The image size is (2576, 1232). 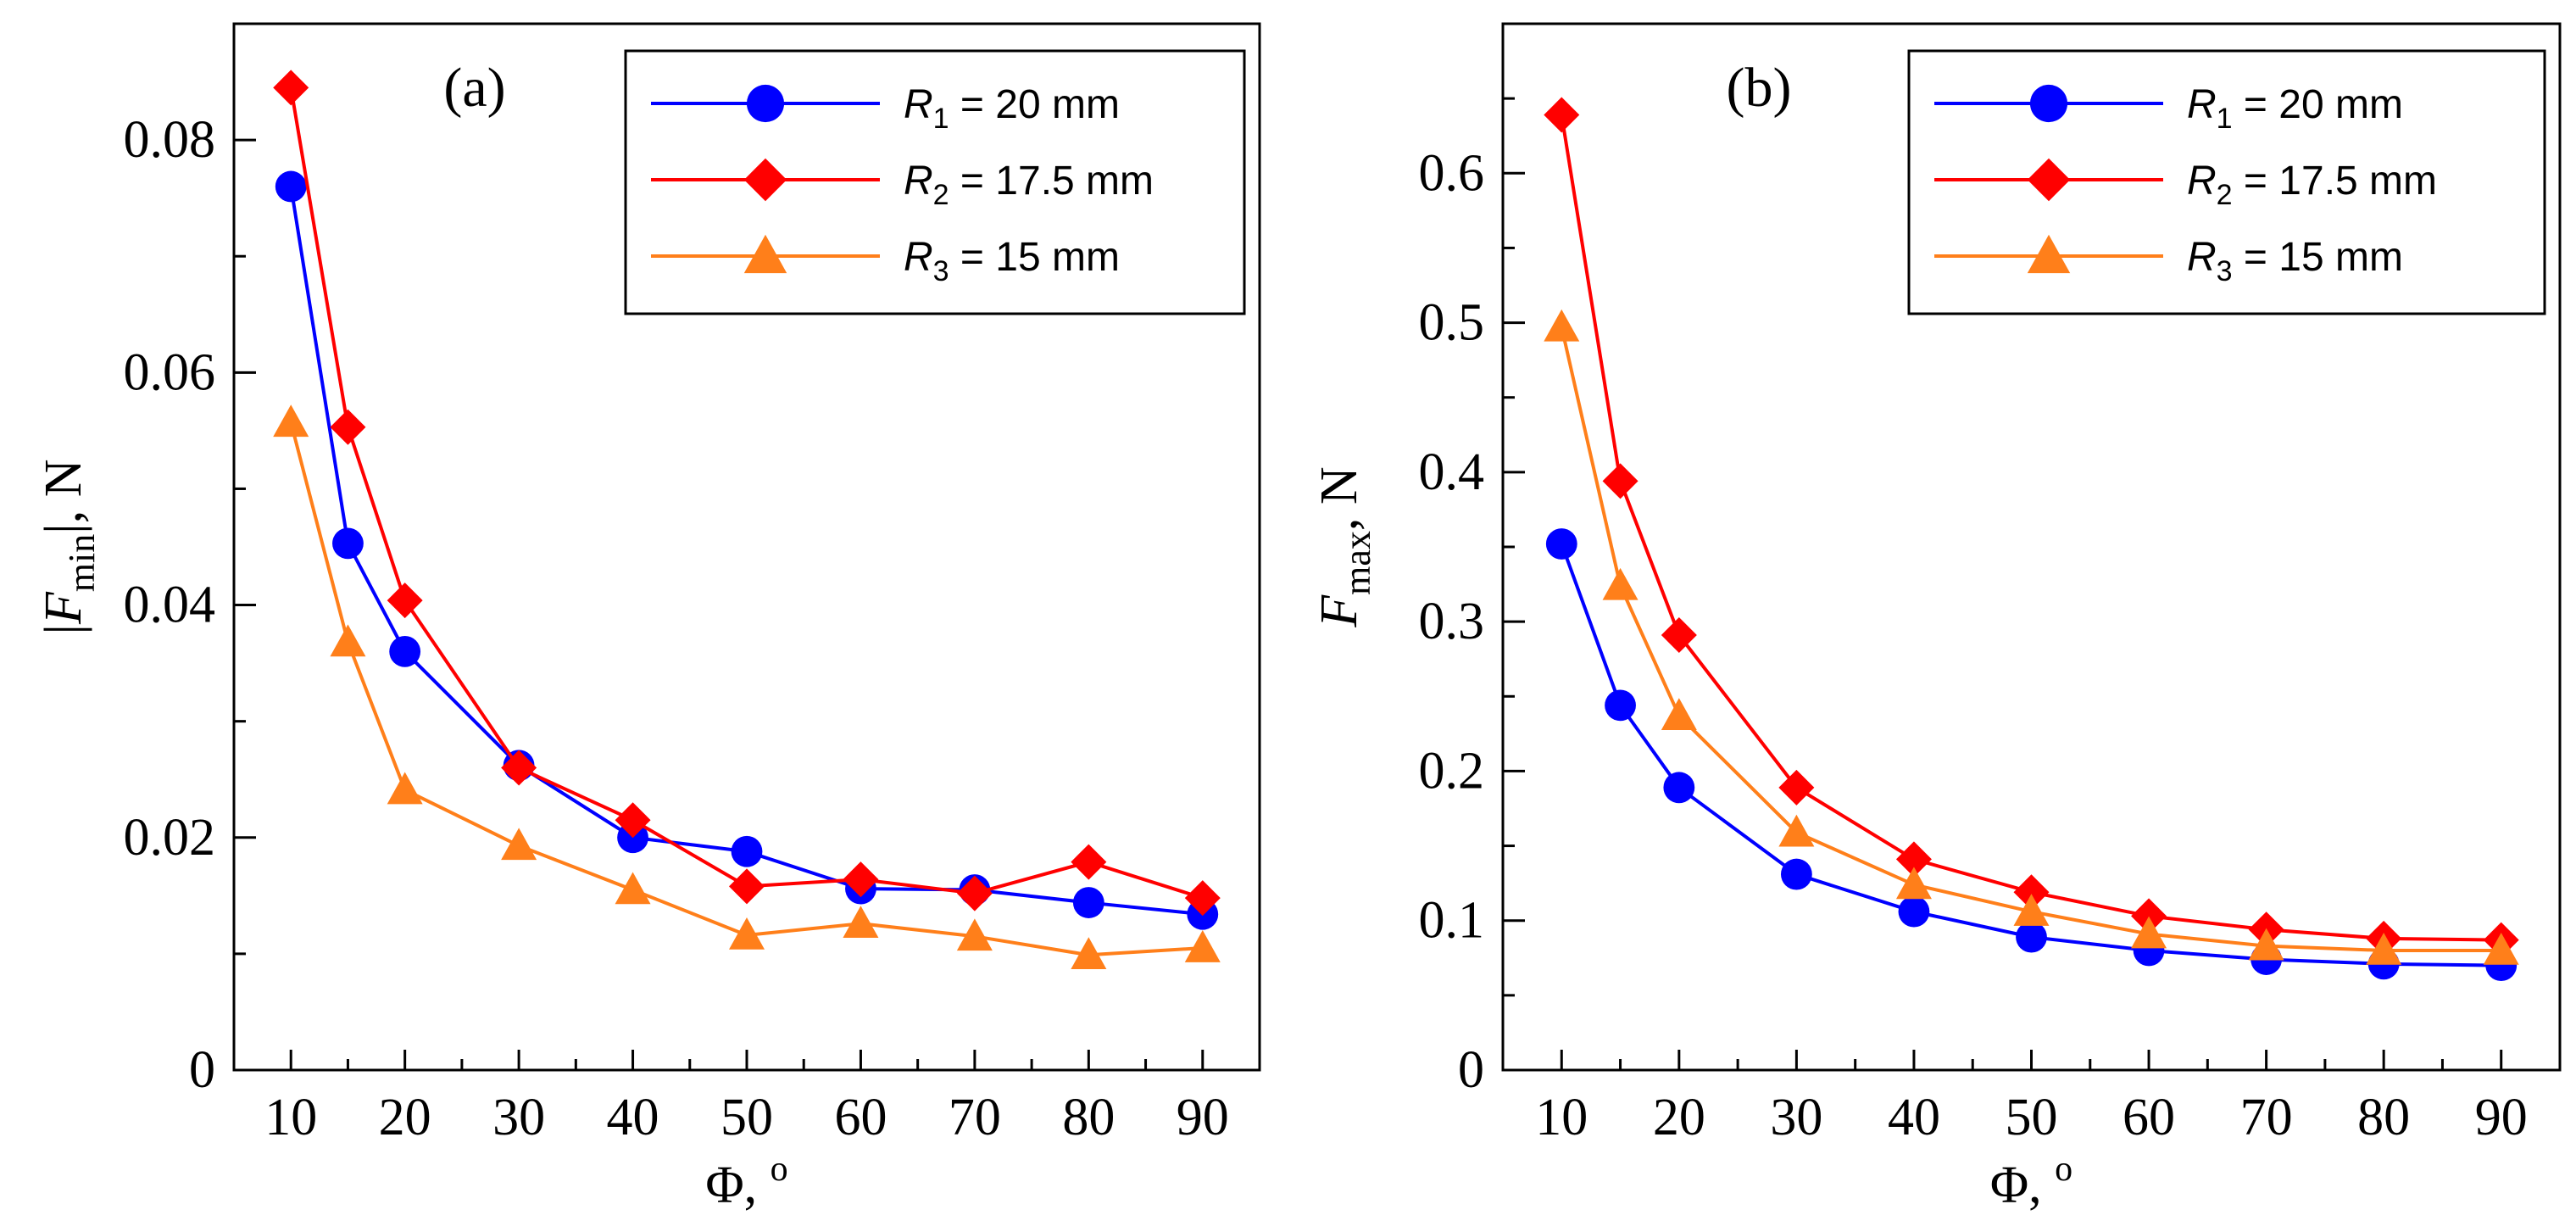 What do you see at coordinates (1452, 771) in the screenshot?
I see `panel-b-ytick-label: 0.2` at bounding box center [1452, 771].